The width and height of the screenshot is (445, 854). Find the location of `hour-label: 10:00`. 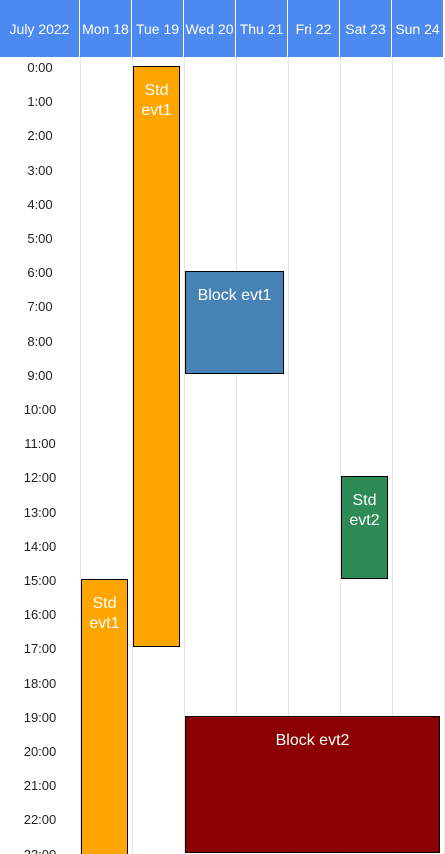

hour-label: 10:00 is located at coordinates (40, 410).